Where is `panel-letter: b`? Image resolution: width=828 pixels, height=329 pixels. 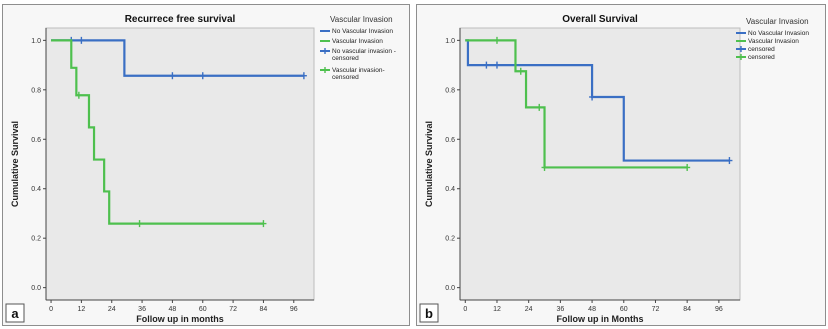 panel-letter: b is located at coordinates (429, 313).